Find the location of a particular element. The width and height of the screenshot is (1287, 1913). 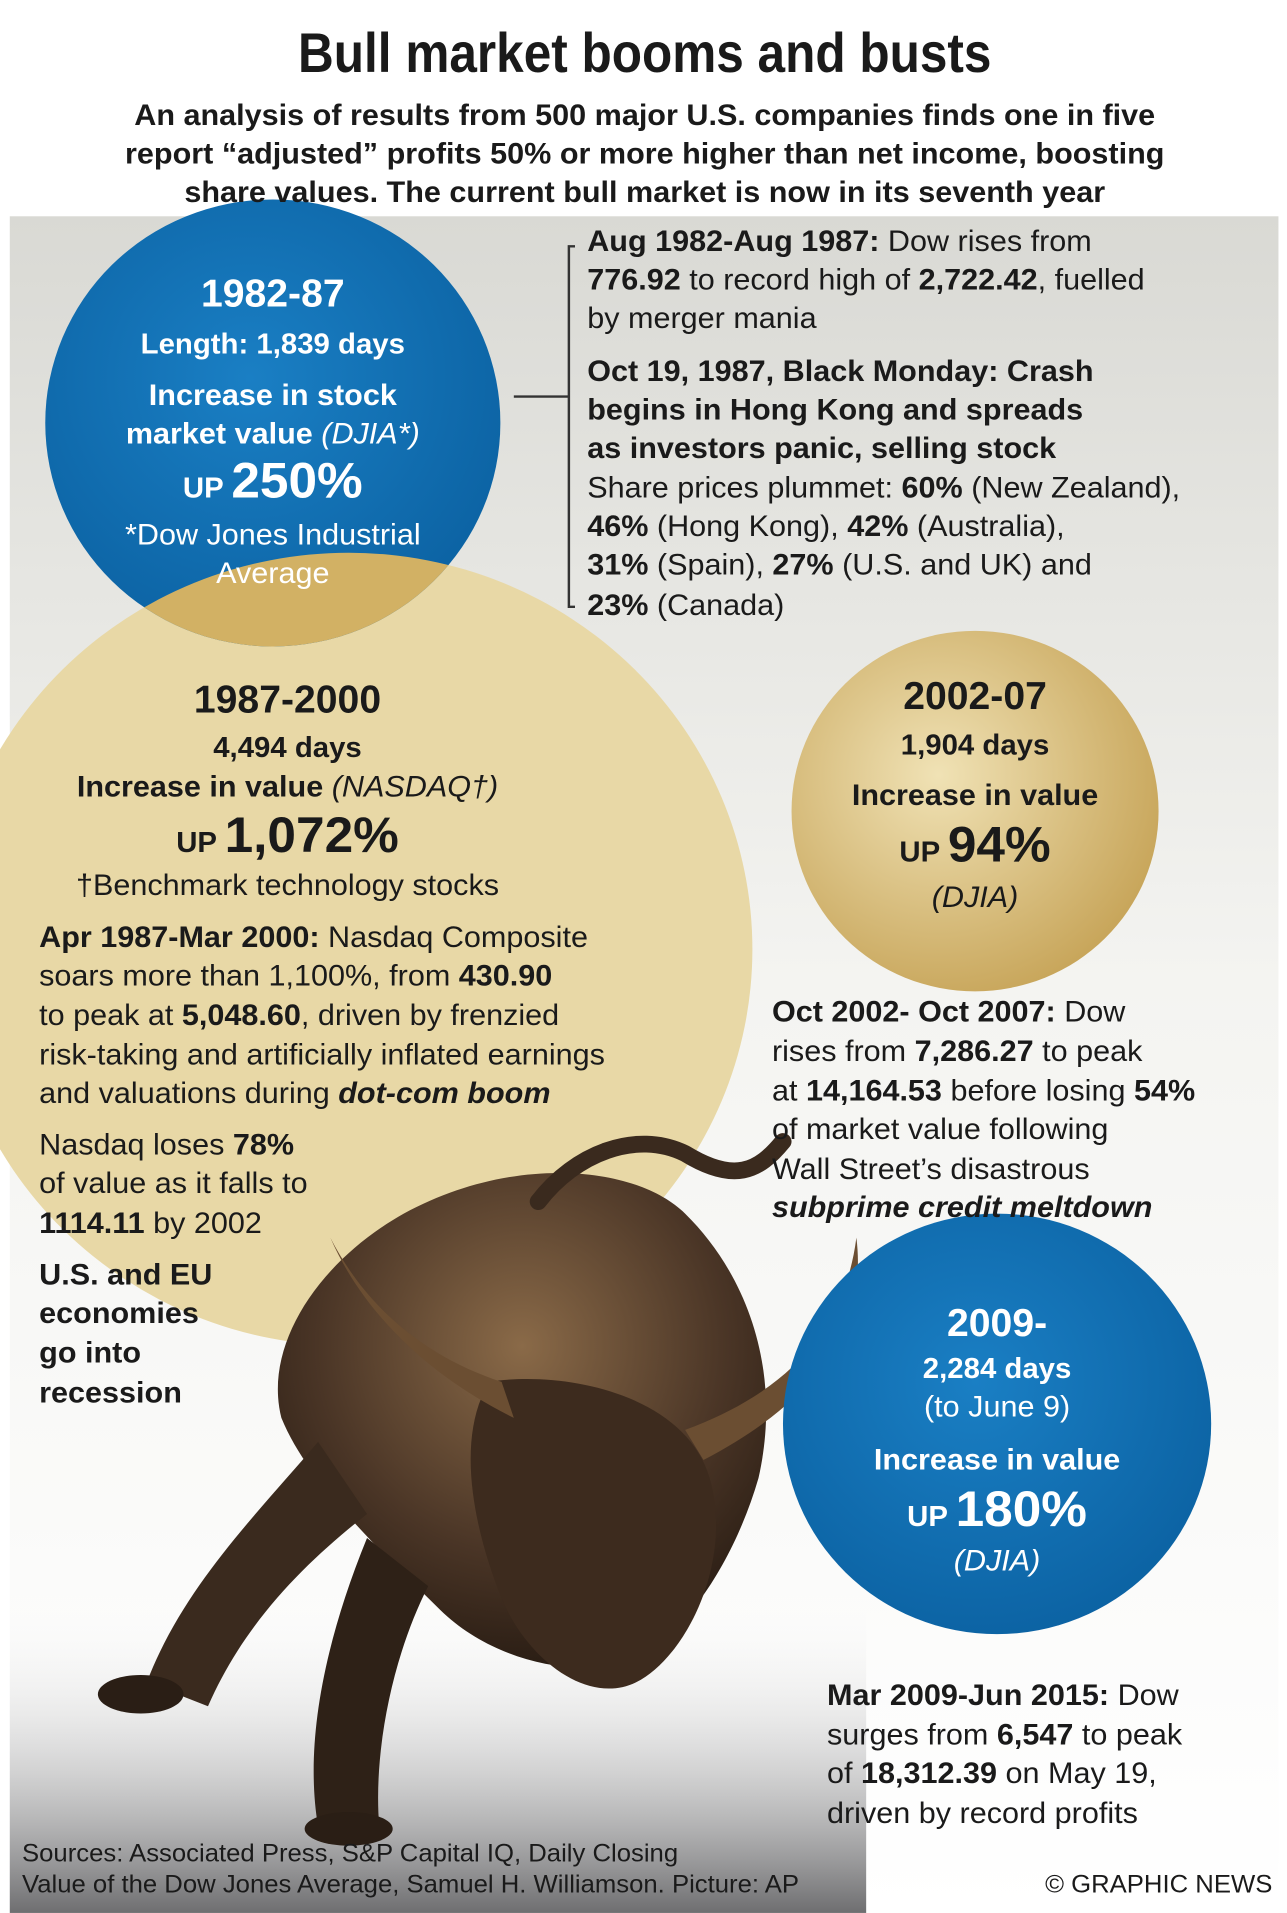

text-run: 1987-2000 is located at coordinates (287, 700).